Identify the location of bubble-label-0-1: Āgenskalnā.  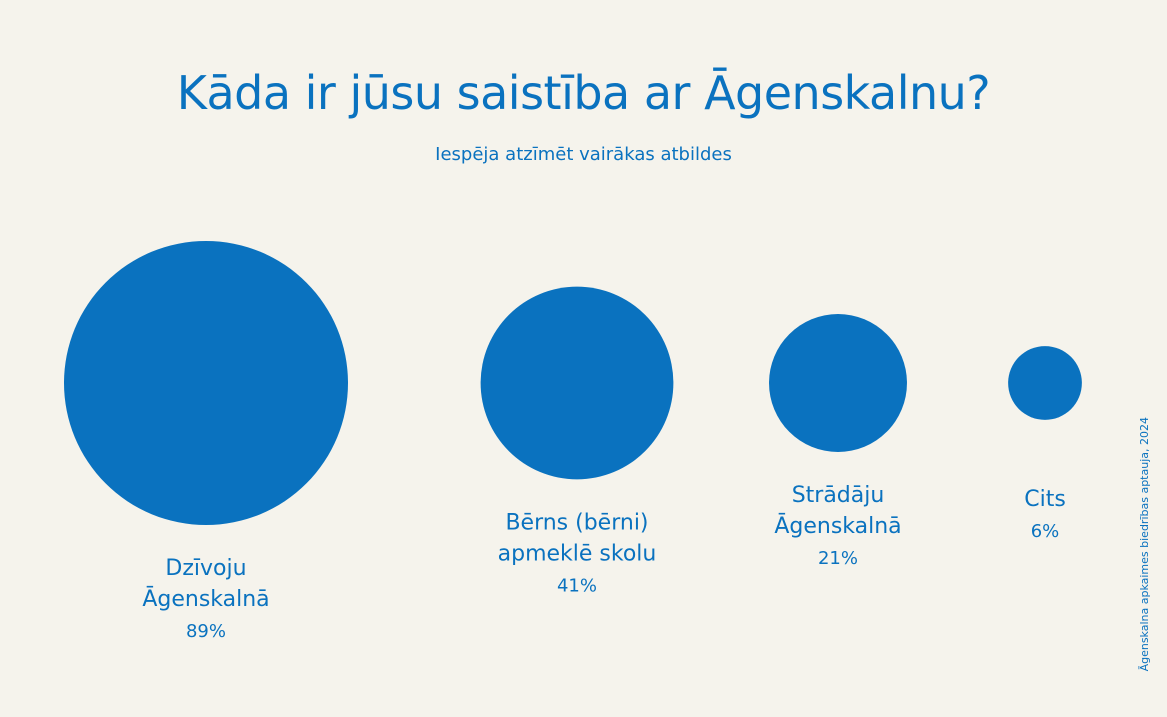
(205, 599).